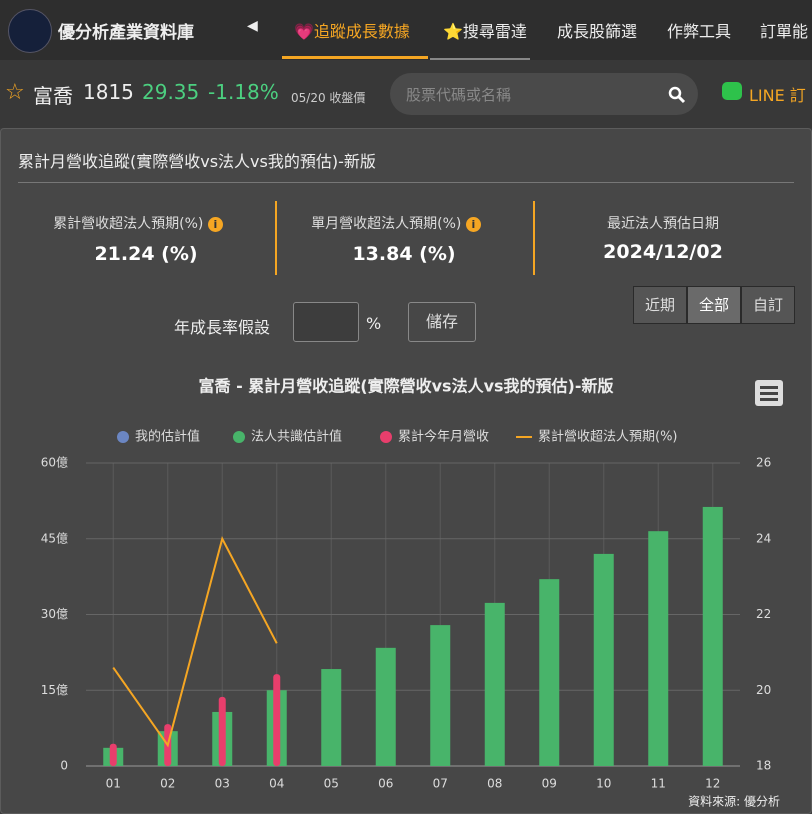 This screenshot has width=812, height=814. What do you see at coordinates (603, 784) in the screenshot?
I see `x-tick-label: 10` at bounding box center [603, 784].